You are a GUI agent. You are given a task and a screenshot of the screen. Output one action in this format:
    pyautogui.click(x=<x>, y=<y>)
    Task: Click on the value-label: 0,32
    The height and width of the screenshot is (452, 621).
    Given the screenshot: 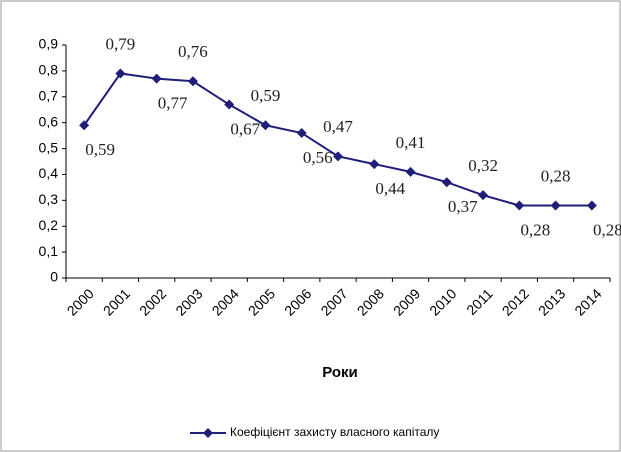 What is the action you would take?
    pyautogui.click(x=483, y=165)
    